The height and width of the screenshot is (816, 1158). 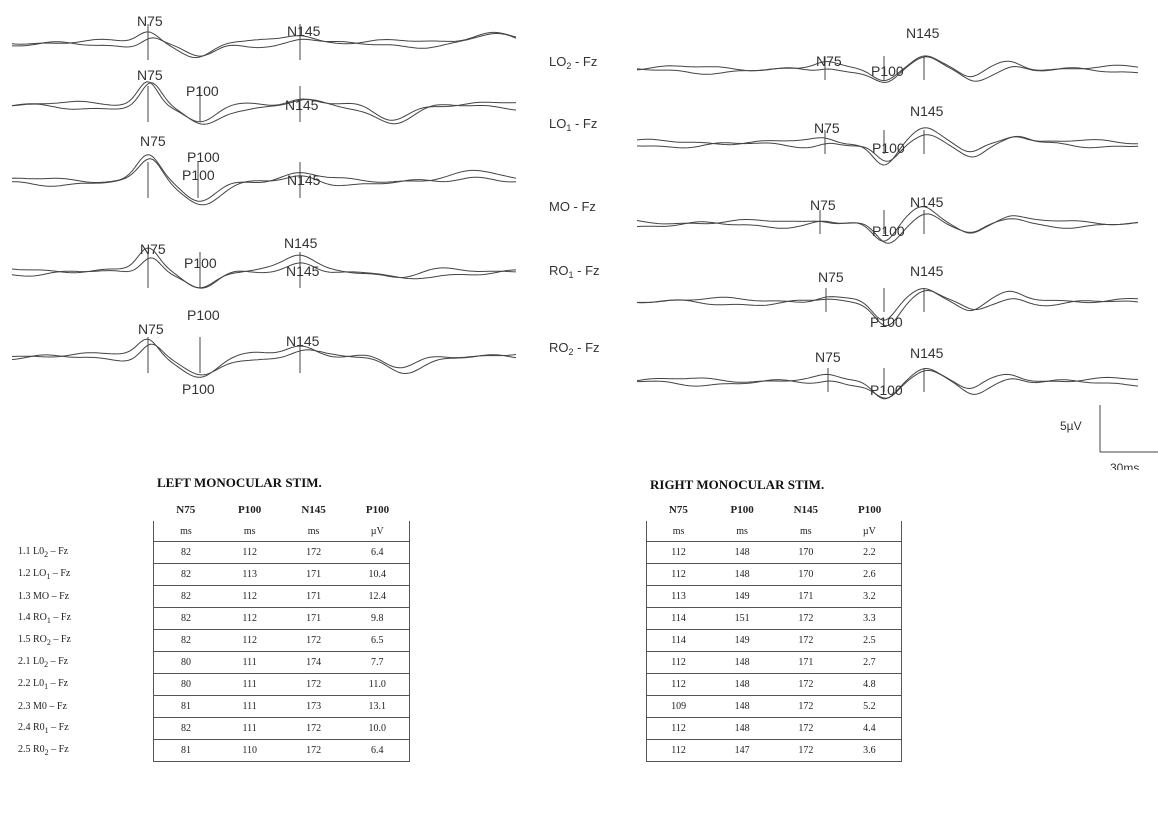 I want to click on value-cell: 171, so click(x=313, y=618).